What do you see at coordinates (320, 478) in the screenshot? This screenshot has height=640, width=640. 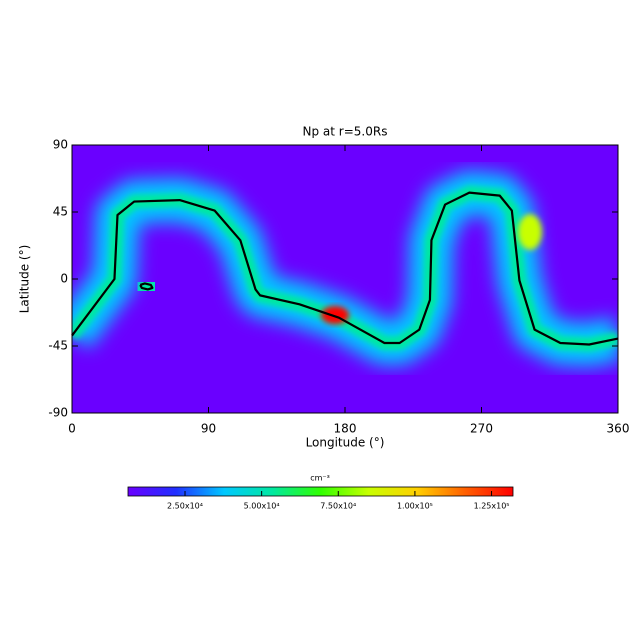 I see `colorbar-label: cm⁻³` at bounding box center [320, 478].